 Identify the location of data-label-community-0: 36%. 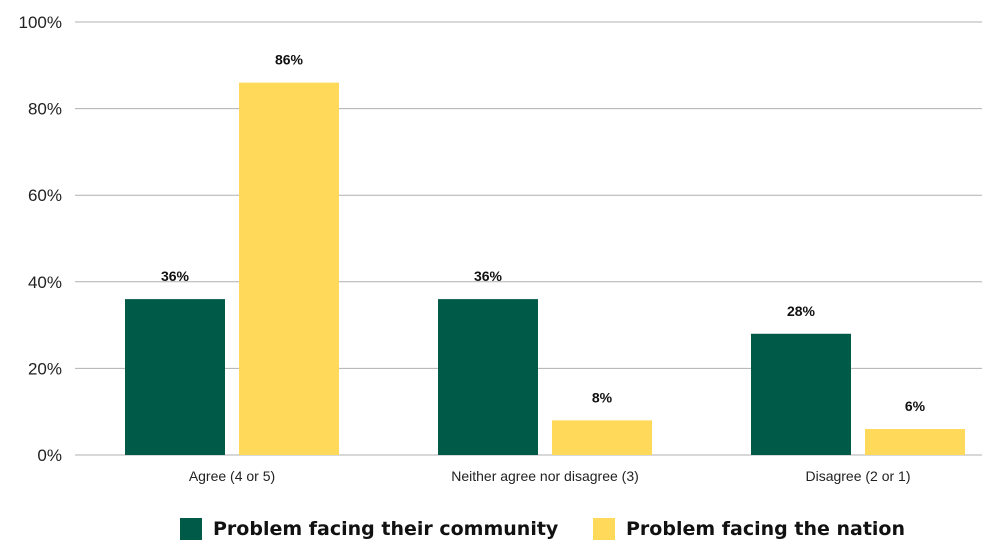
(175, 276).